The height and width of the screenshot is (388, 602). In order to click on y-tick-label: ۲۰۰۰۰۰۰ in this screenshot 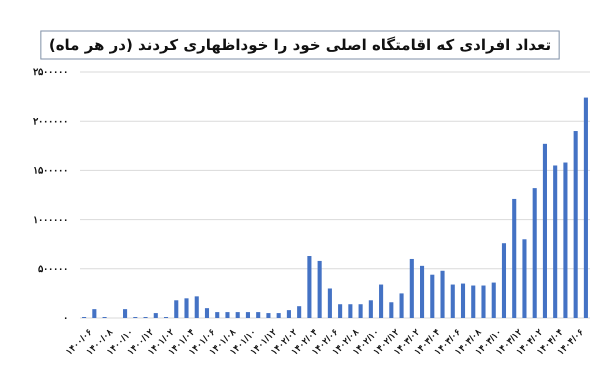, I will do `click(50, 122)`.